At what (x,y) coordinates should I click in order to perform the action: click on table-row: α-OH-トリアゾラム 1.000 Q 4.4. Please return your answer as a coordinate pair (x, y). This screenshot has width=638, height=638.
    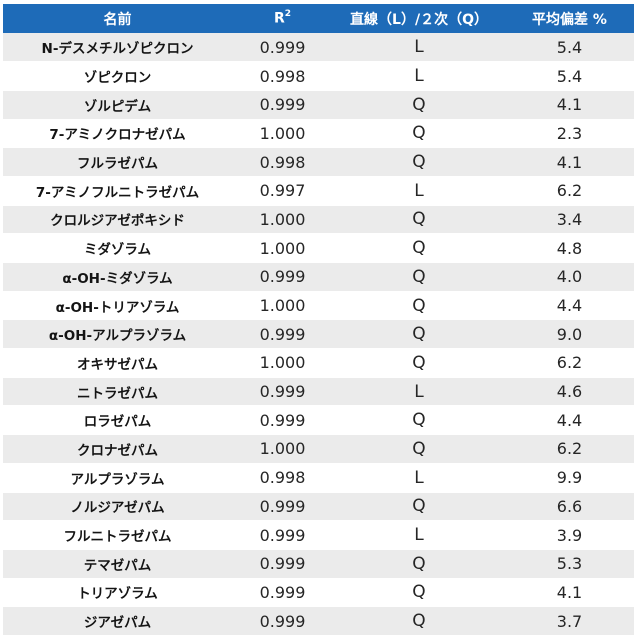
    Looking at the image, I should click on (318, 306).